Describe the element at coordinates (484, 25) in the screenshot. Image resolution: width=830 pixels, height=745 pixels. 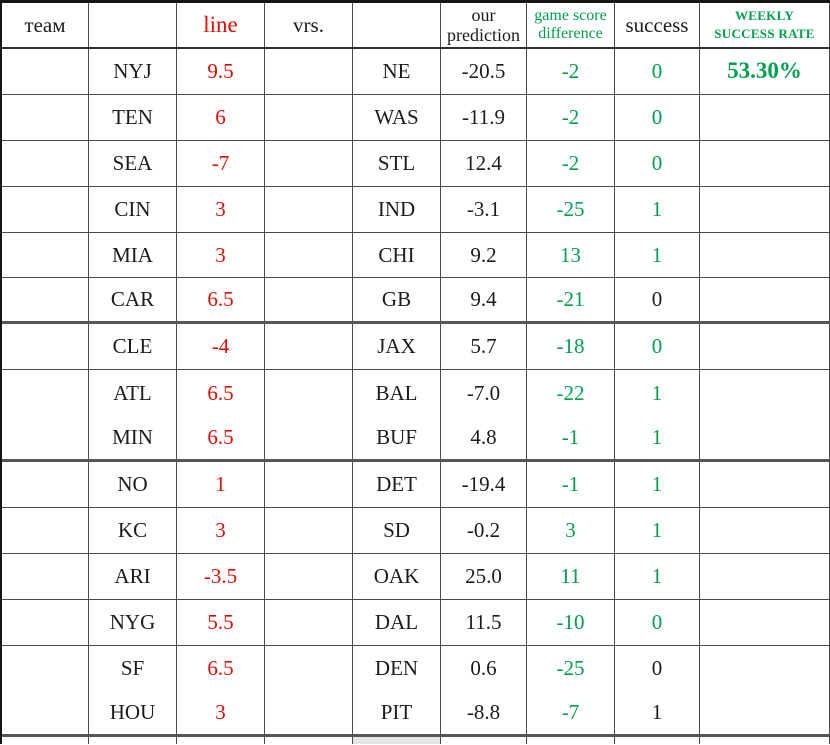
I see `header-our-prediction-cell: our prediction` at that location.